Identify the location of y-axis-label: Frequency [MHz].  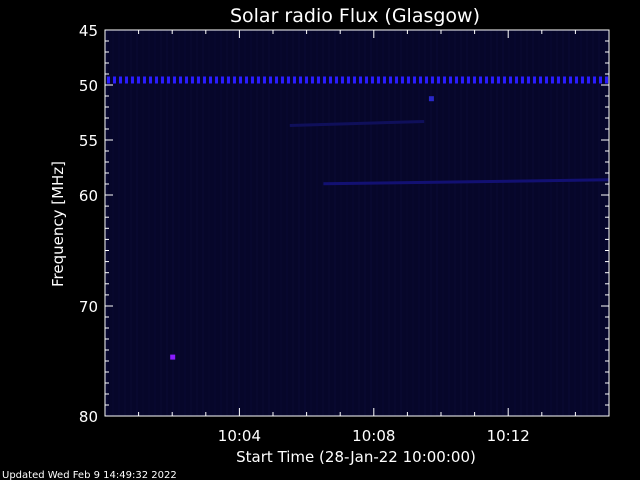
(58, 224).